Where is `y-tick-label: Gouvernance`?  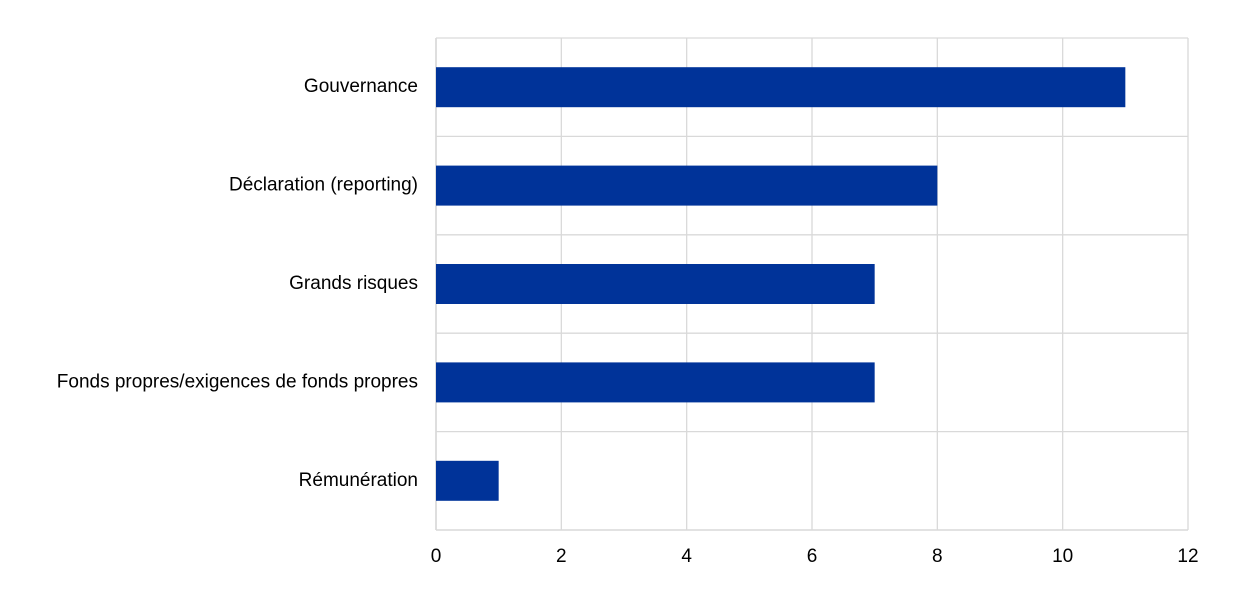 y-tick-label: Gouvernance is located at coordinates (361, 86).